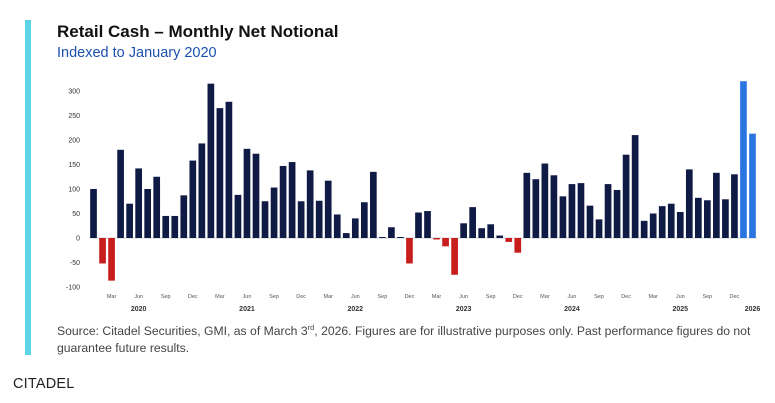 The image size is (775, 403). What do you see at coordinates (73, 288) in the screenshot?
I see `y-tick-label: -100` at bounding box center [73, 288].